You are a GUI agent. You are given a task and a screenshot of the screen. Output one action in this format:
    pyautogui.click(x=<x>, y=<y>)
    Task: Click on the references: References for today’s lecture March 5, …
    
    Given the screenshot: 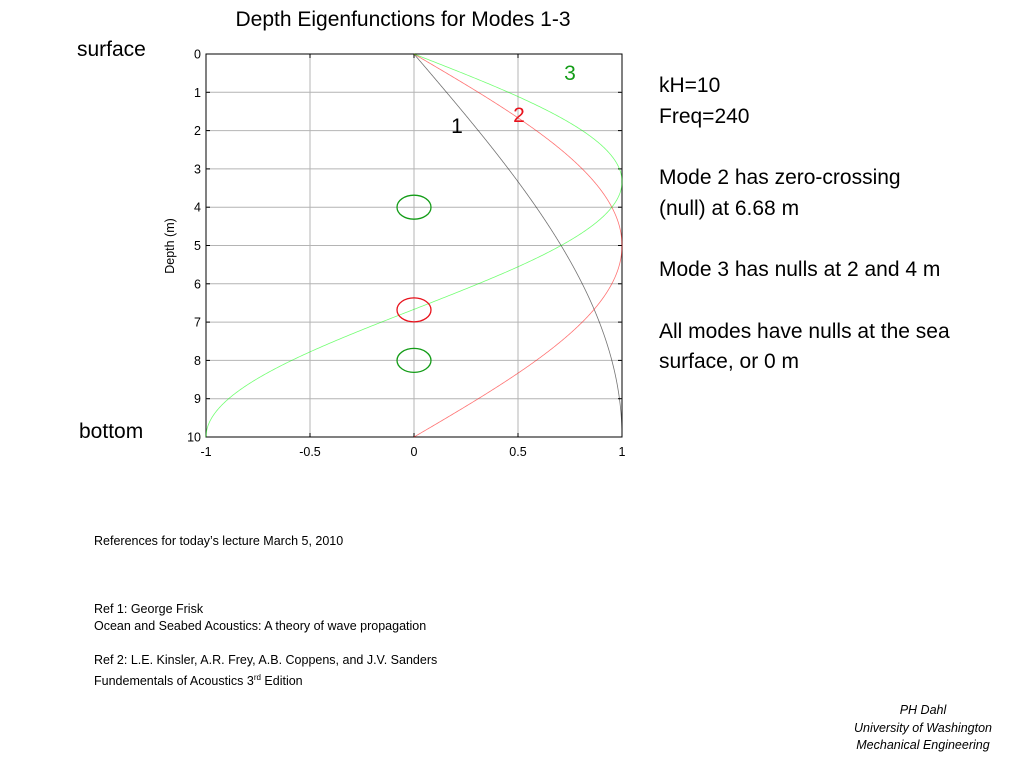 What is the action you would take?
    pyautogui.click(x=265, y=611)
    